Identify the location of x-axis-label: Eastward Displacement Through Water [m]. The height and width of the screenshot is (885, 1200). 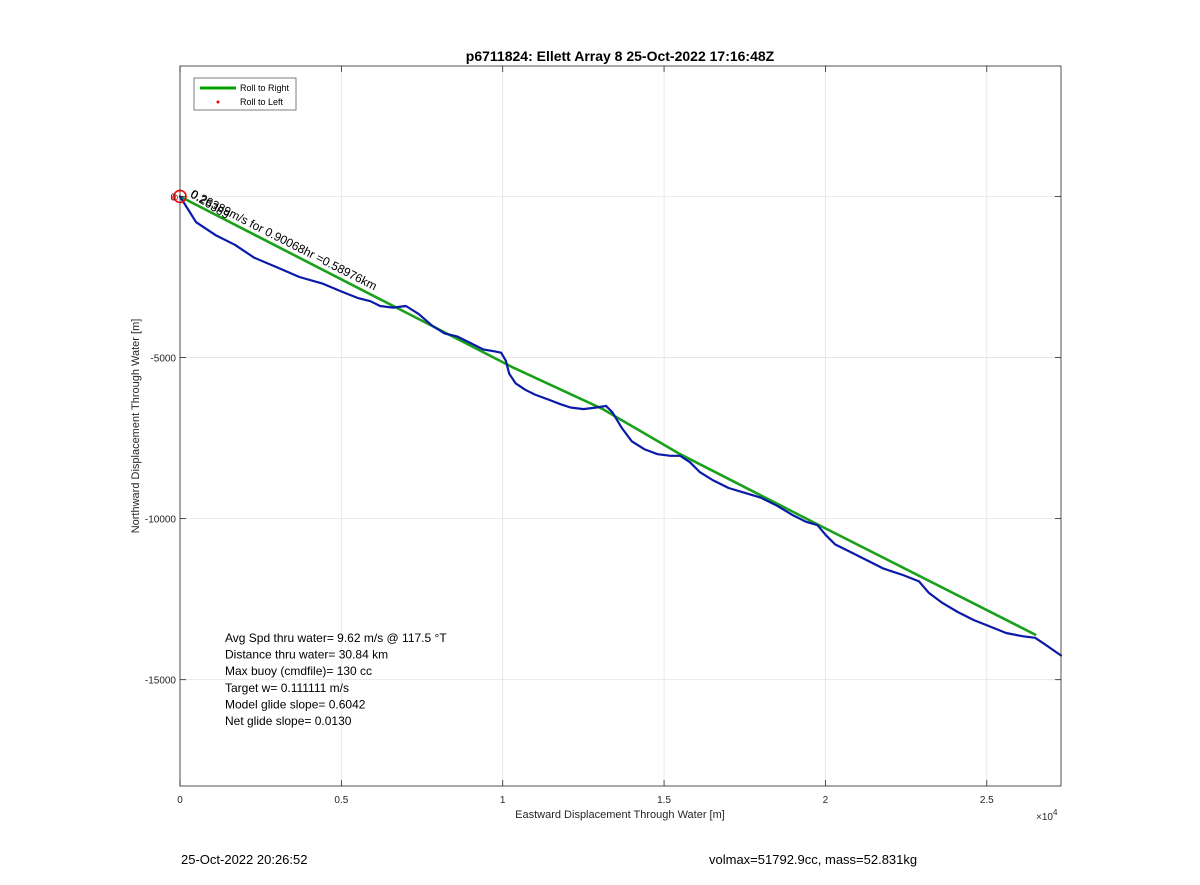
(620, 815).